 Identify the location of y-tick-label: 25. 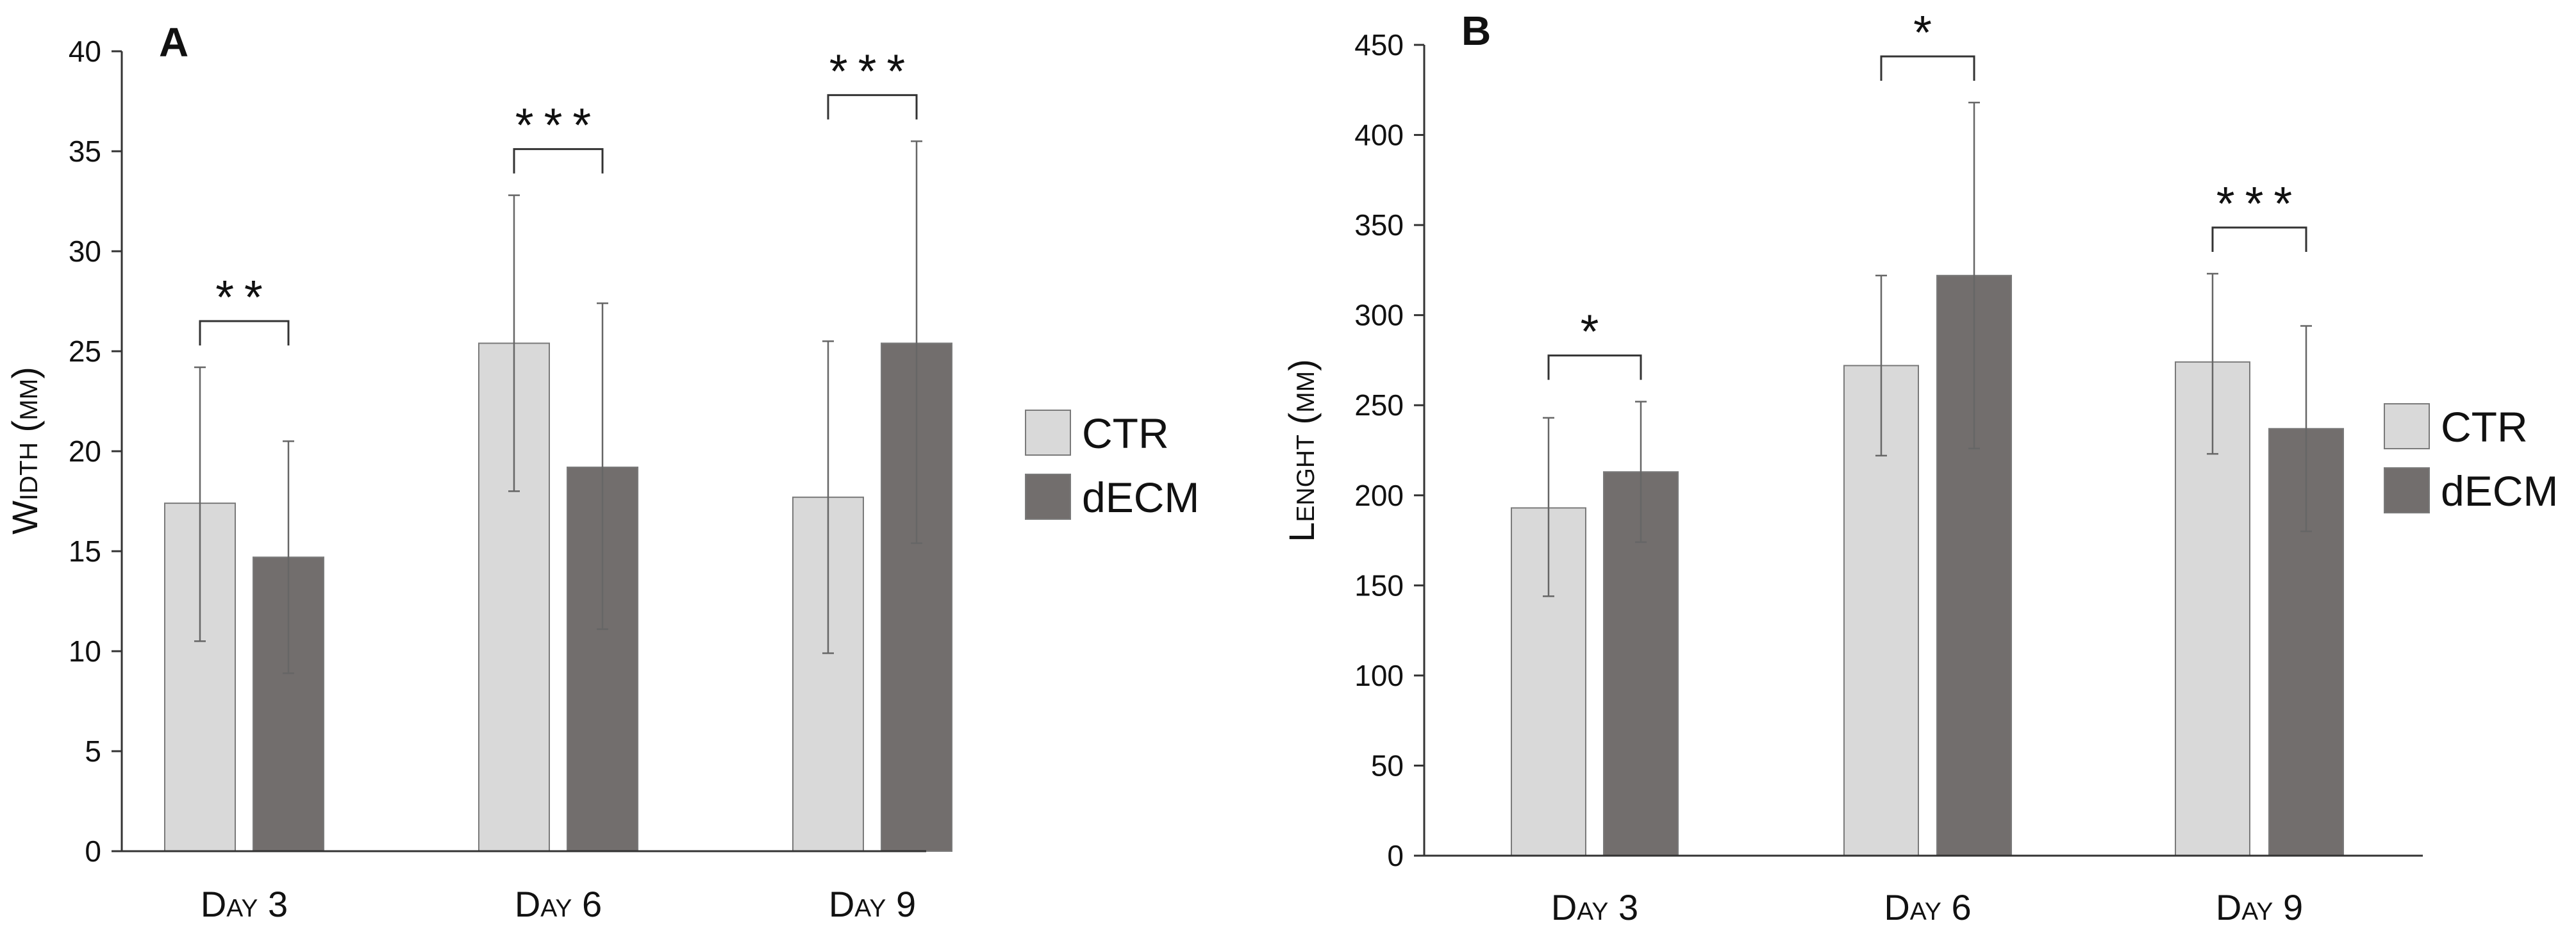
(85, 352).